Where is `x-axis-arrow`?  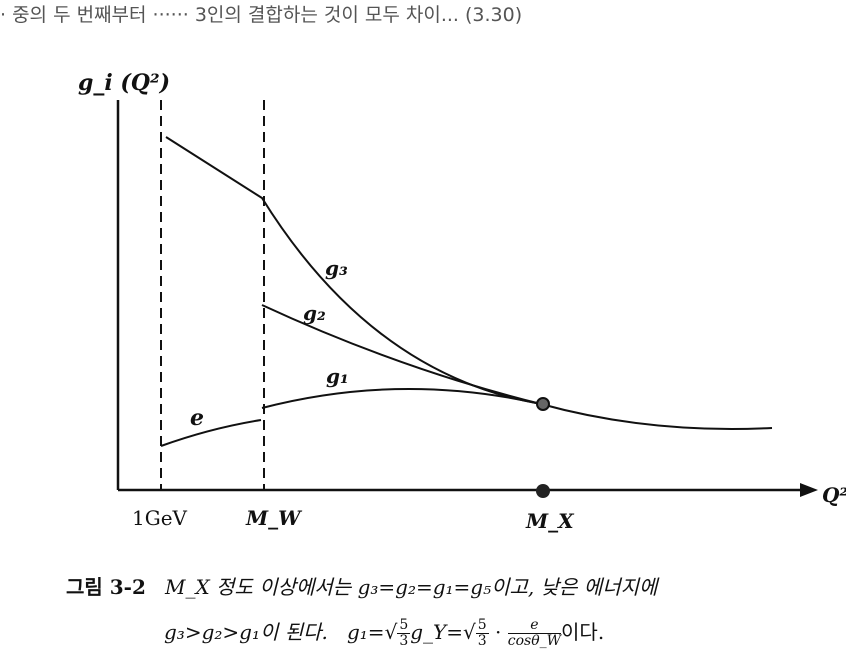 x-axis-arrow is located at coordinates (809, 490).